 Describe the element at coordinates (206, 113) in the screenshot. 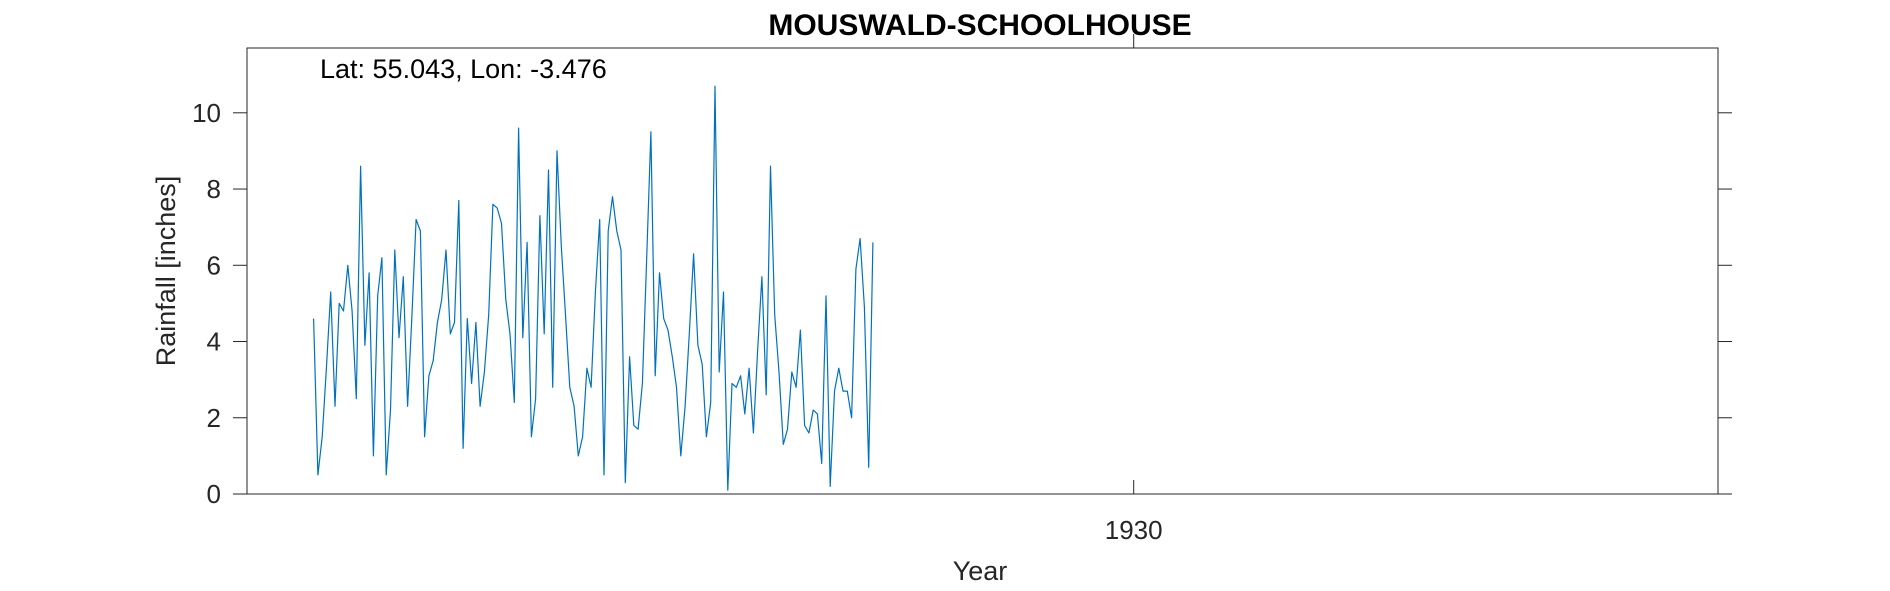

I see `y-tick-label: 10` at that location.